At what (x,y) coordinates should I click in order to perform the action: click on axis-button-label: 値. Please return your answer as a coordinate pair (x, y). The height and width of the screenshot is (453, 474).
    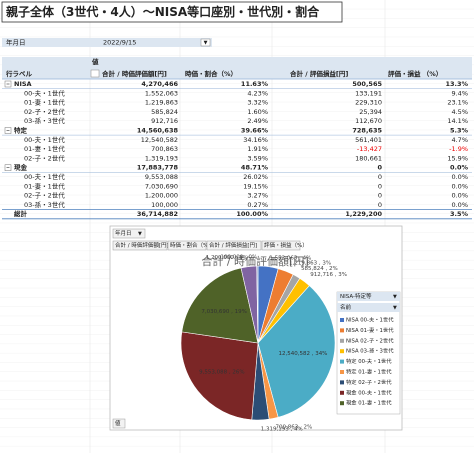
    Looking at the image, I should click on (118, 423).